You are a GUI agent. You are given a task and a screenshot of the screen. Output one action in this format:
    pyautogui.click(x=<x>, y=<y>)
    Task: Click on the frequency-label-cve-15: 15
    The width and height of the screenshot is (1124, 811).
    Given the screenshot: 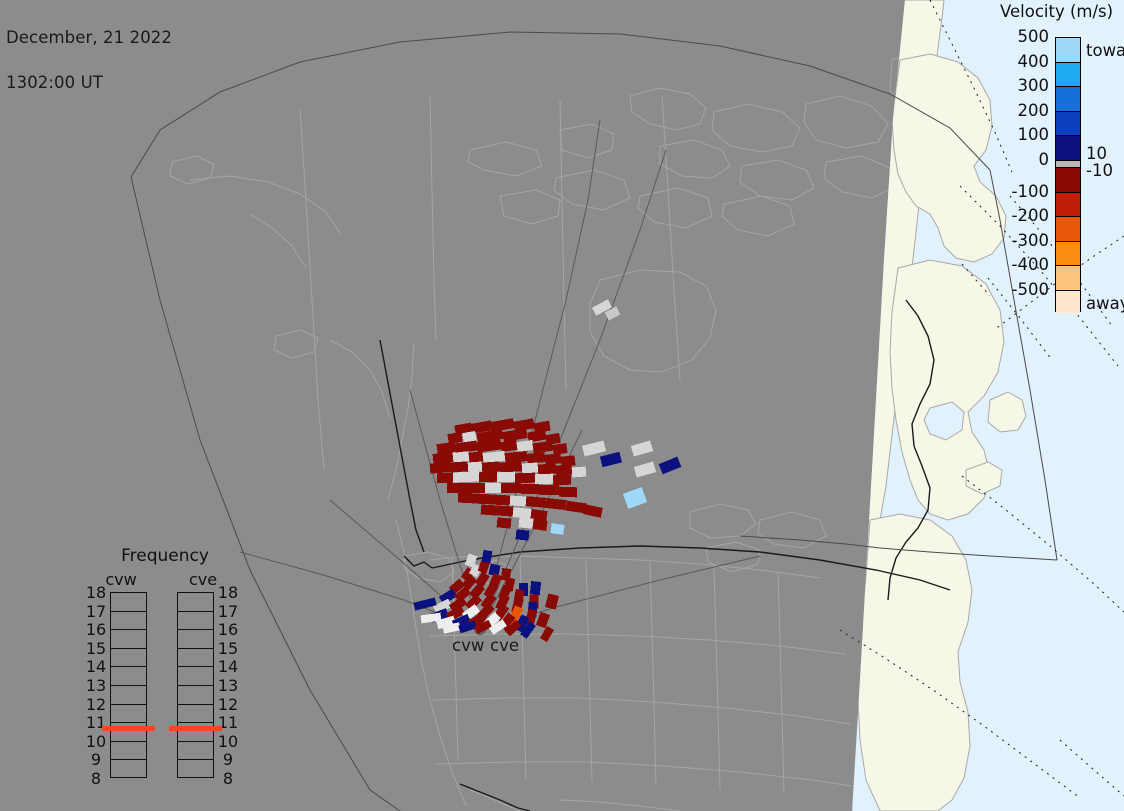 What is the action you would take?
    pyautogui.click(x=228, y=648)
    